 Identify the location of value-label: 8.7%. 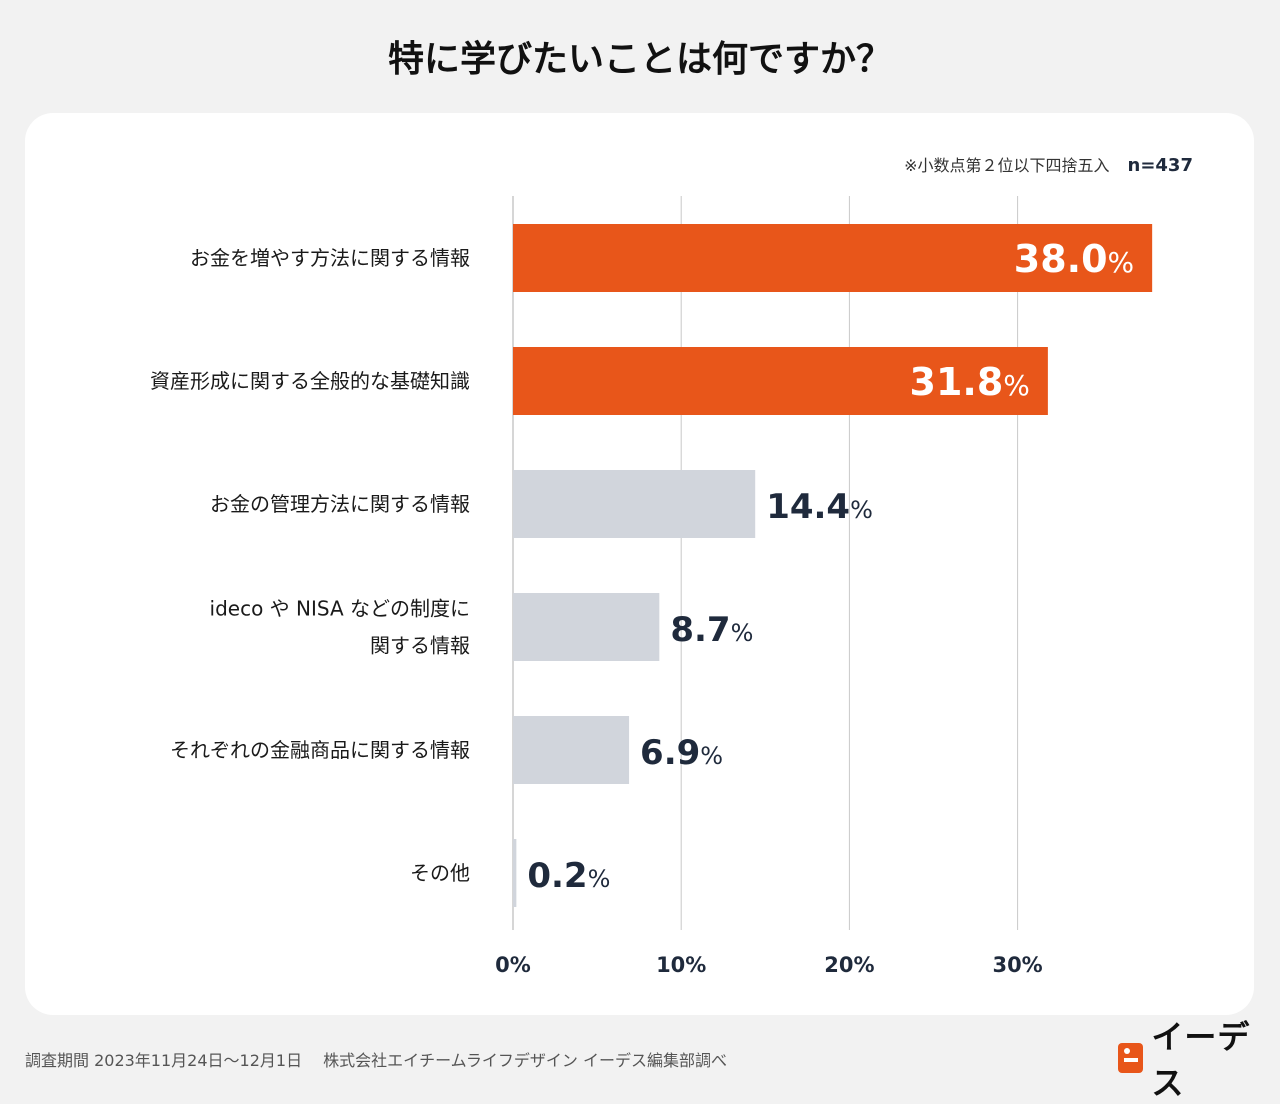
(711, 630).